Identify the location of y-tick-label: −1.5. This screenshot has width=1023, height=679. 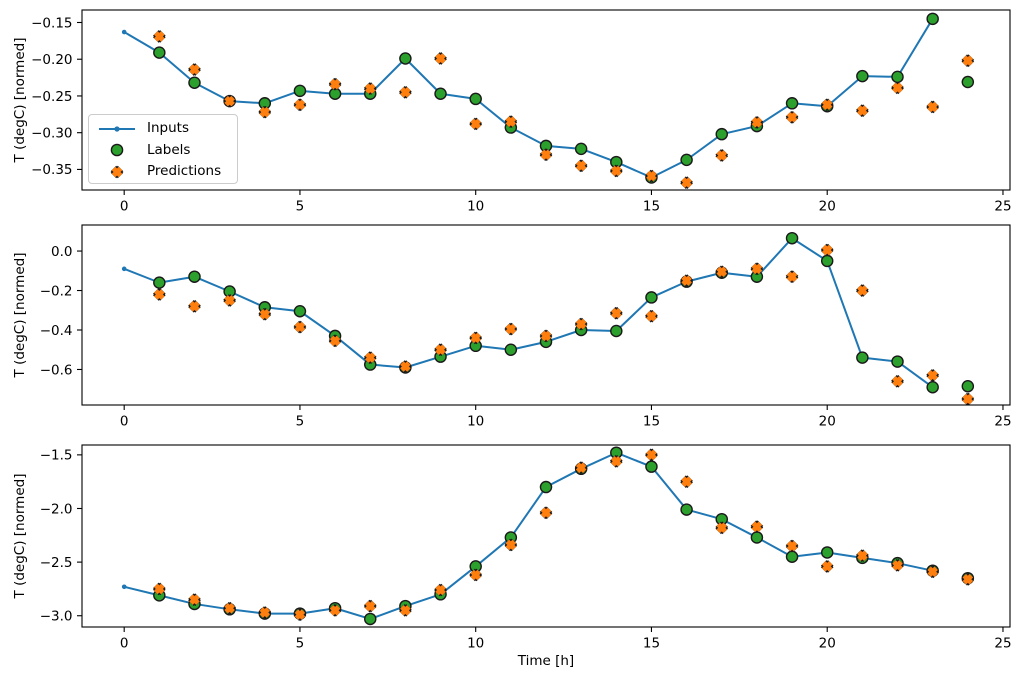
(56, 456).